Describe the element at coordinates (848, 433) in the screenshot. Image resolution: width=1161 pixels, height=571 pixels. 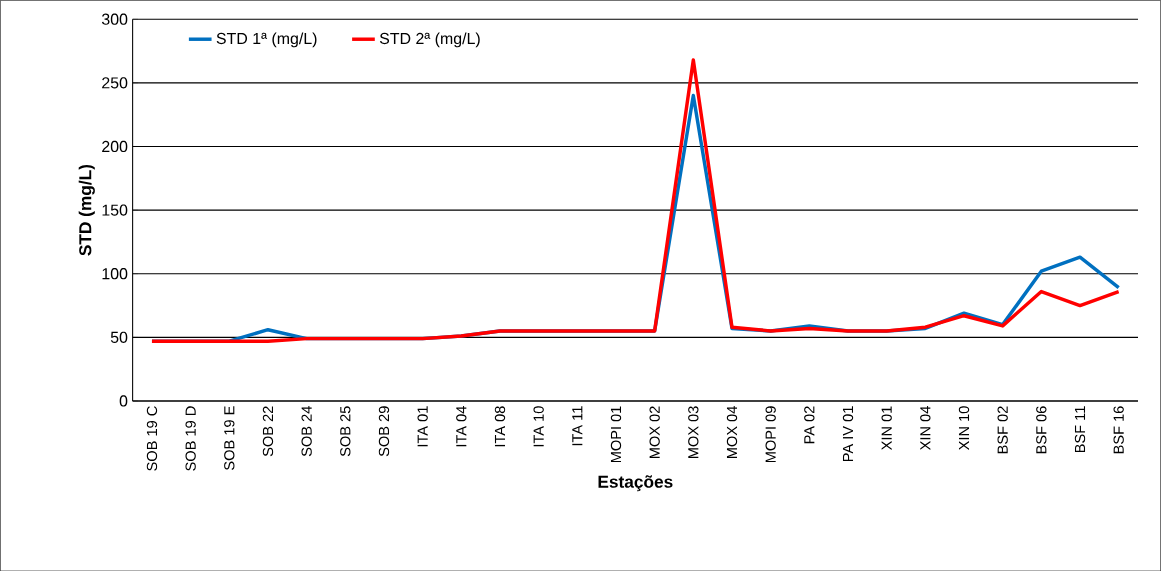
I see `x-tick-label: PA IV 01` at that location.